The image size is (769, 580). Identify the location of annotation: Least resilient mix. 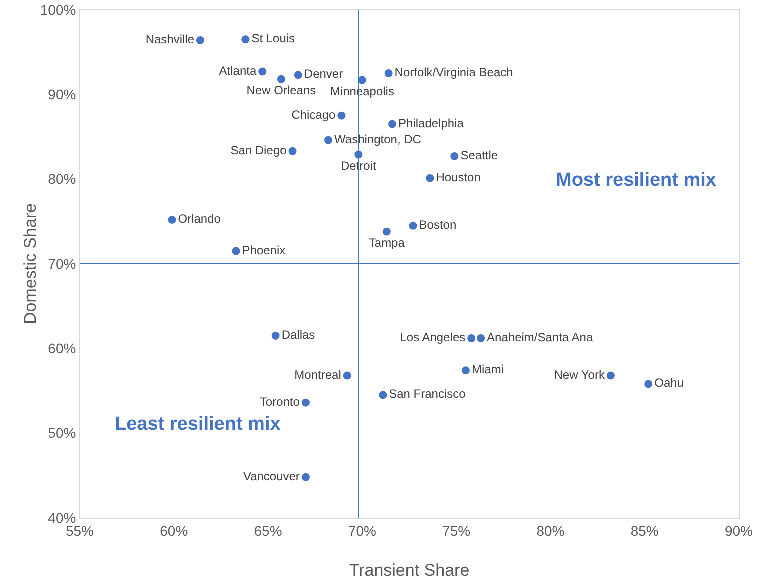
(198, 424).